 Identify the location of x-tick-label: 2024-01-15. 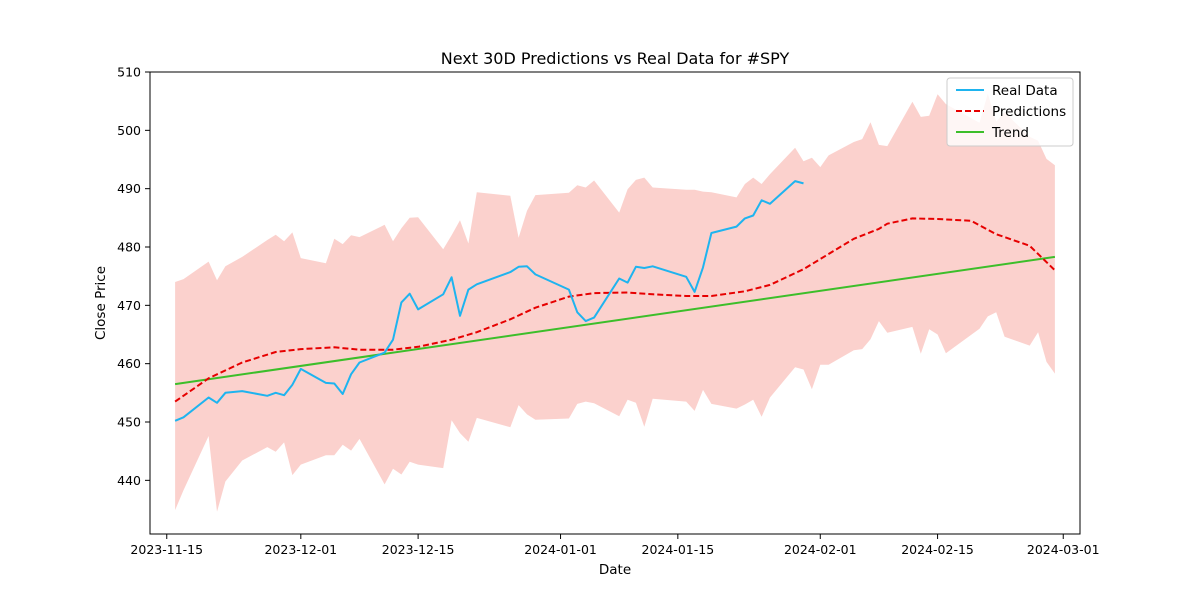
(678, 549).